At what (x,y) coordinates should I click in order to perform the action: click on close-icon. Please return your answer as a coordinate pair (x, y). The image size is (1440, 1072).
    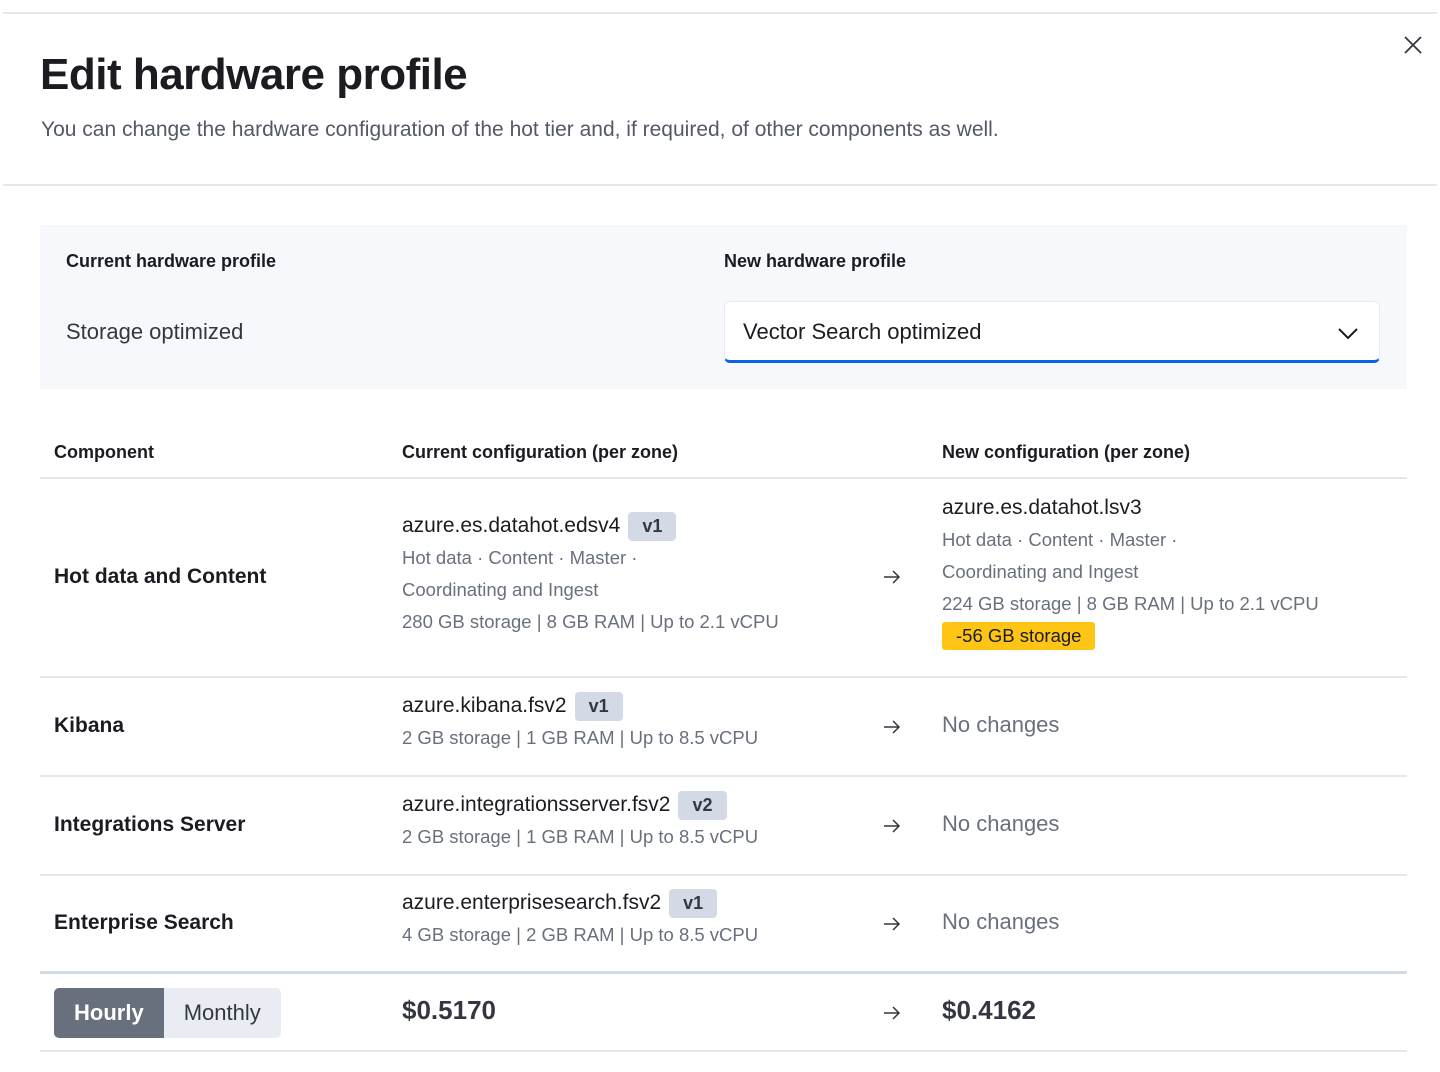
    Looking at the image, I should click on (1413, 45).